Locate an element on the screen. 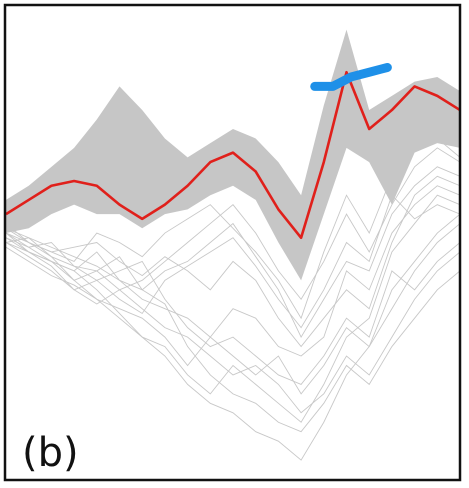  highlight-segment is located at coordinates (351, 76).